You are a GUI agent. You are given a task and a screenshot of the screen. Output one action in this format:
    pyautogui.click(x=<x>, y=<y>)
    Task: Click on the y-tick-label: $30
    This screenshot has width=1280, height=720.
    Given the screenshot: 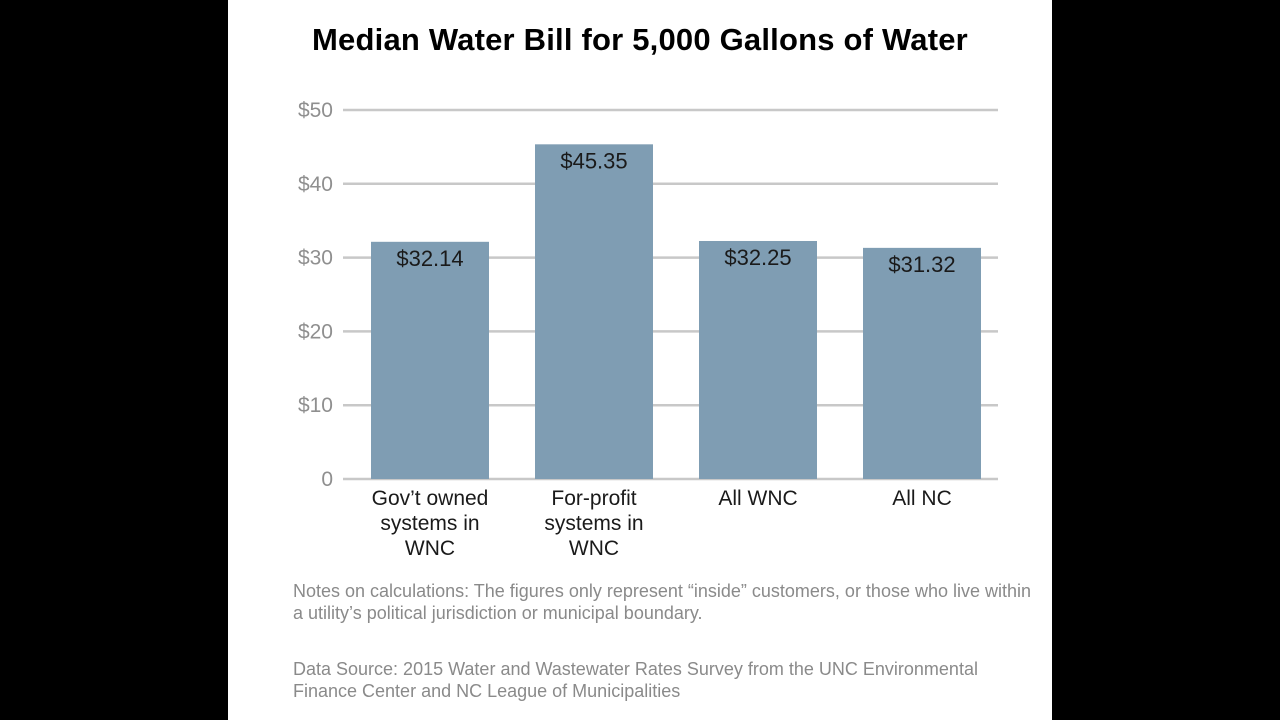 What is the action you would take?
    pyautogui.click(x=315, y=258)
    